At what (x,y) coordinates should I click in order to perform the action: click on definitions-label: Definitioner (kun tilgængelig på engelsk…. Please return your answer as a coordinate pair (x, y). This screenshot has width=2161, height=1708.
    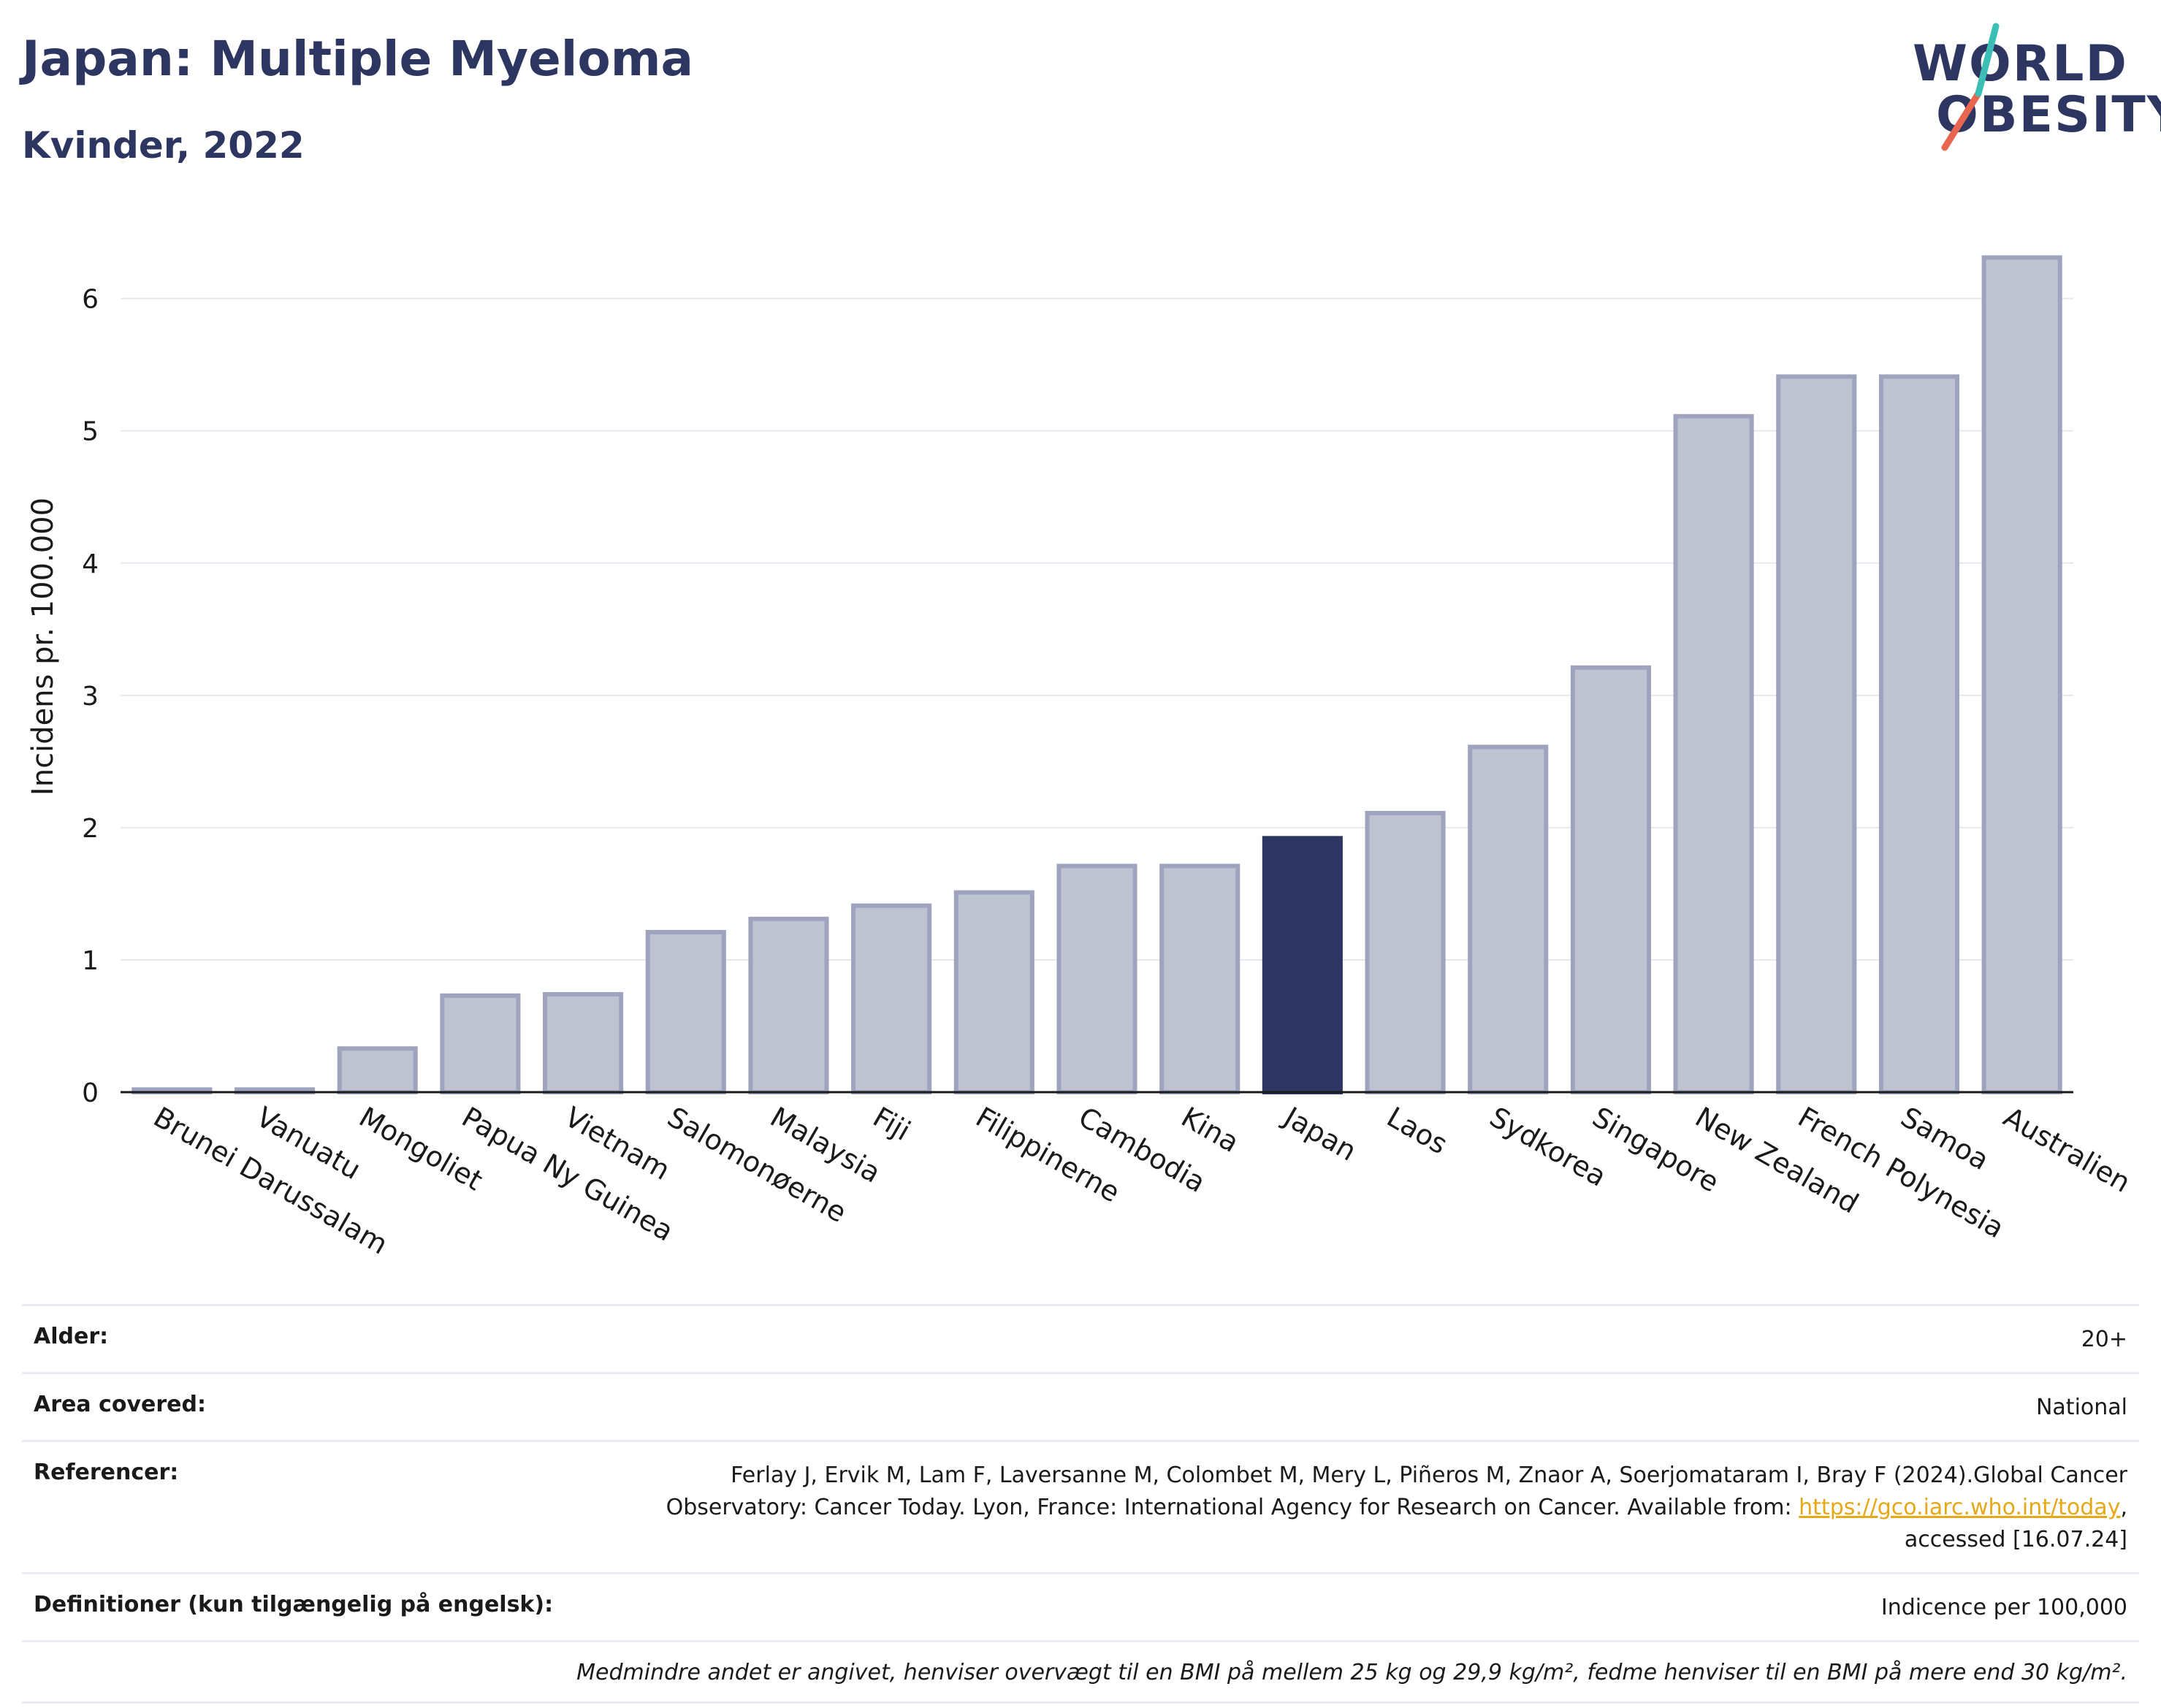
    Looking at the image, I should click on (294, 1604).